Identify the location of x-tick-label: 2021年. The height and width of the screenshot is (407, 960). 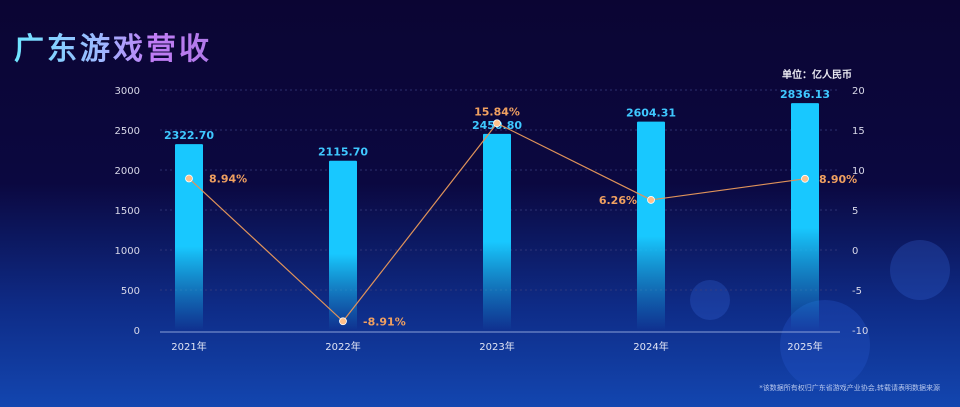
(188, 346).